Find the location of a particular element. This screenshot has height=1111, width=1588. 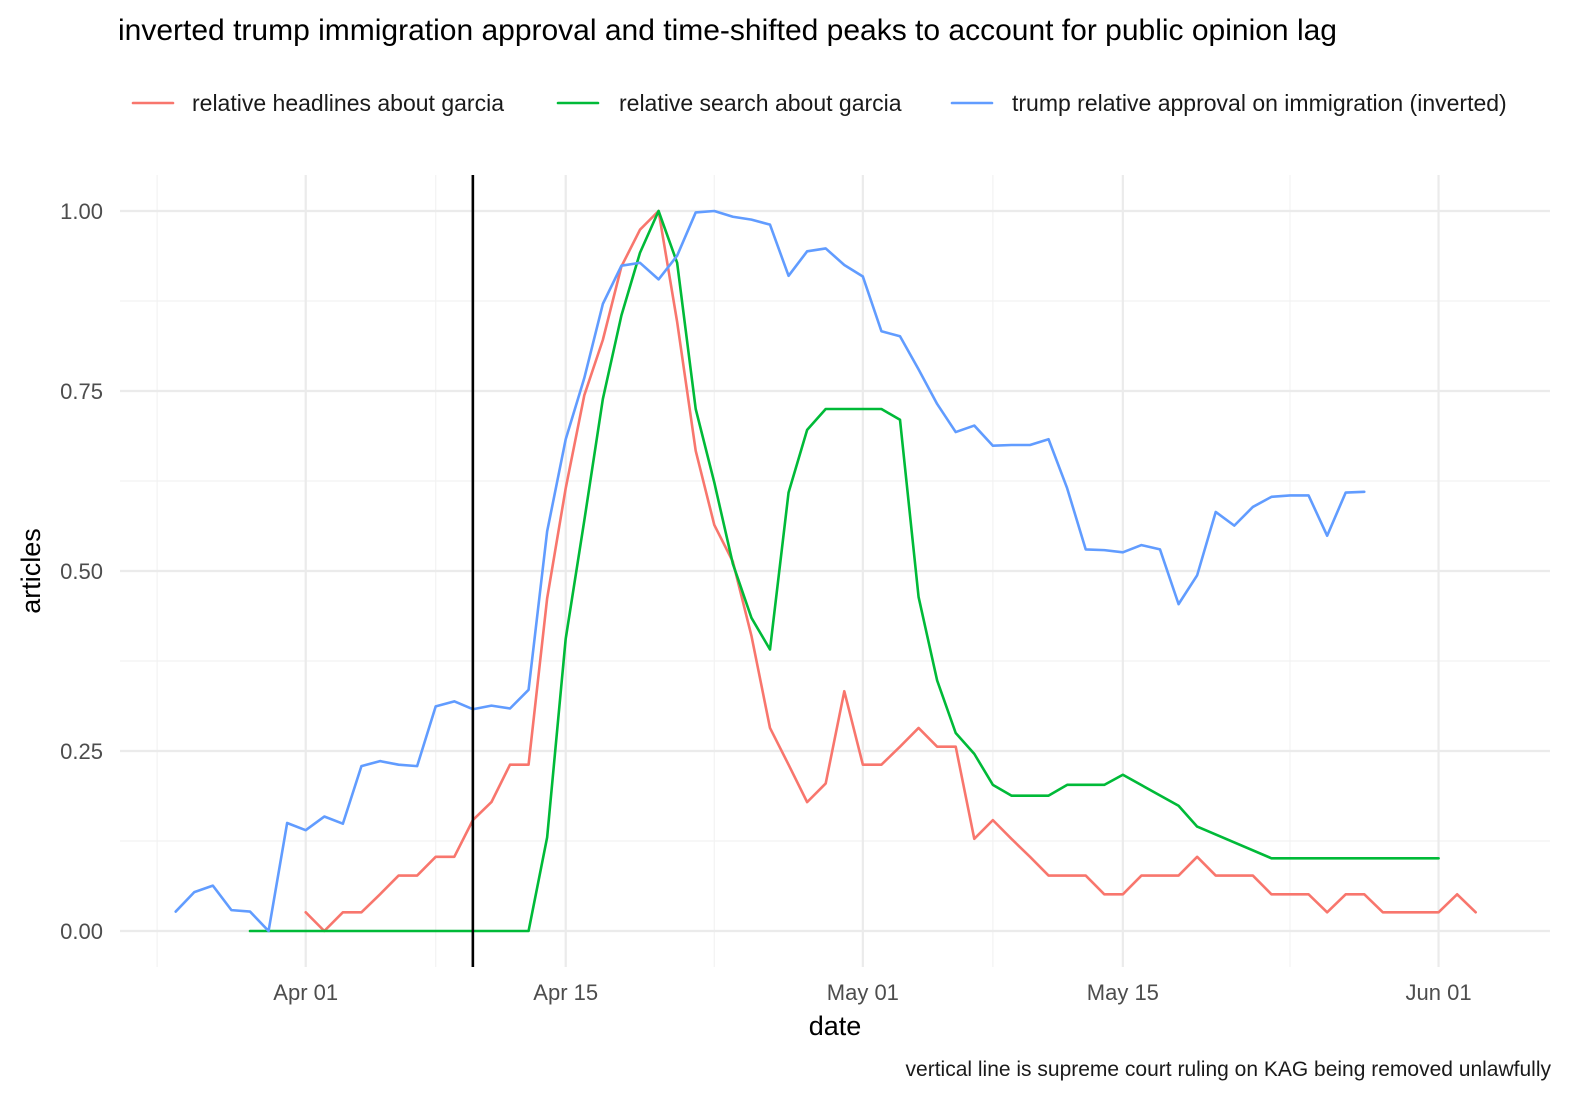

x-tick-label: Jun 01 is located at coordinates (1439, 992).